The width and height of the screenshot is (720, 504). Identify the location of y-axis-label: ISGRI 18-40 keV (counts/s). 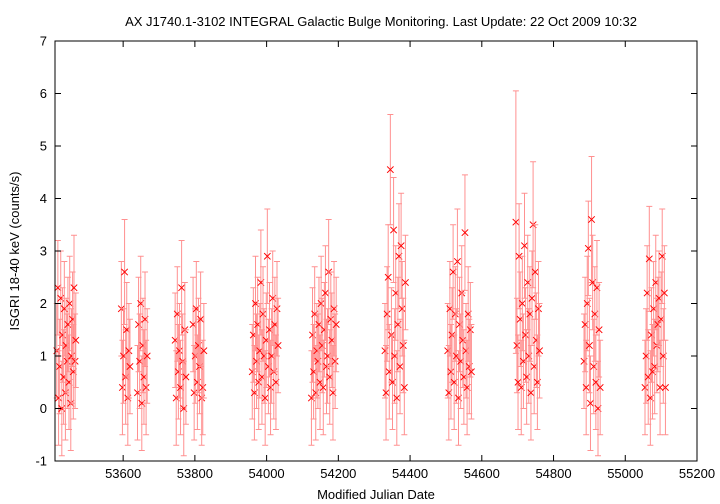
(14, 251).